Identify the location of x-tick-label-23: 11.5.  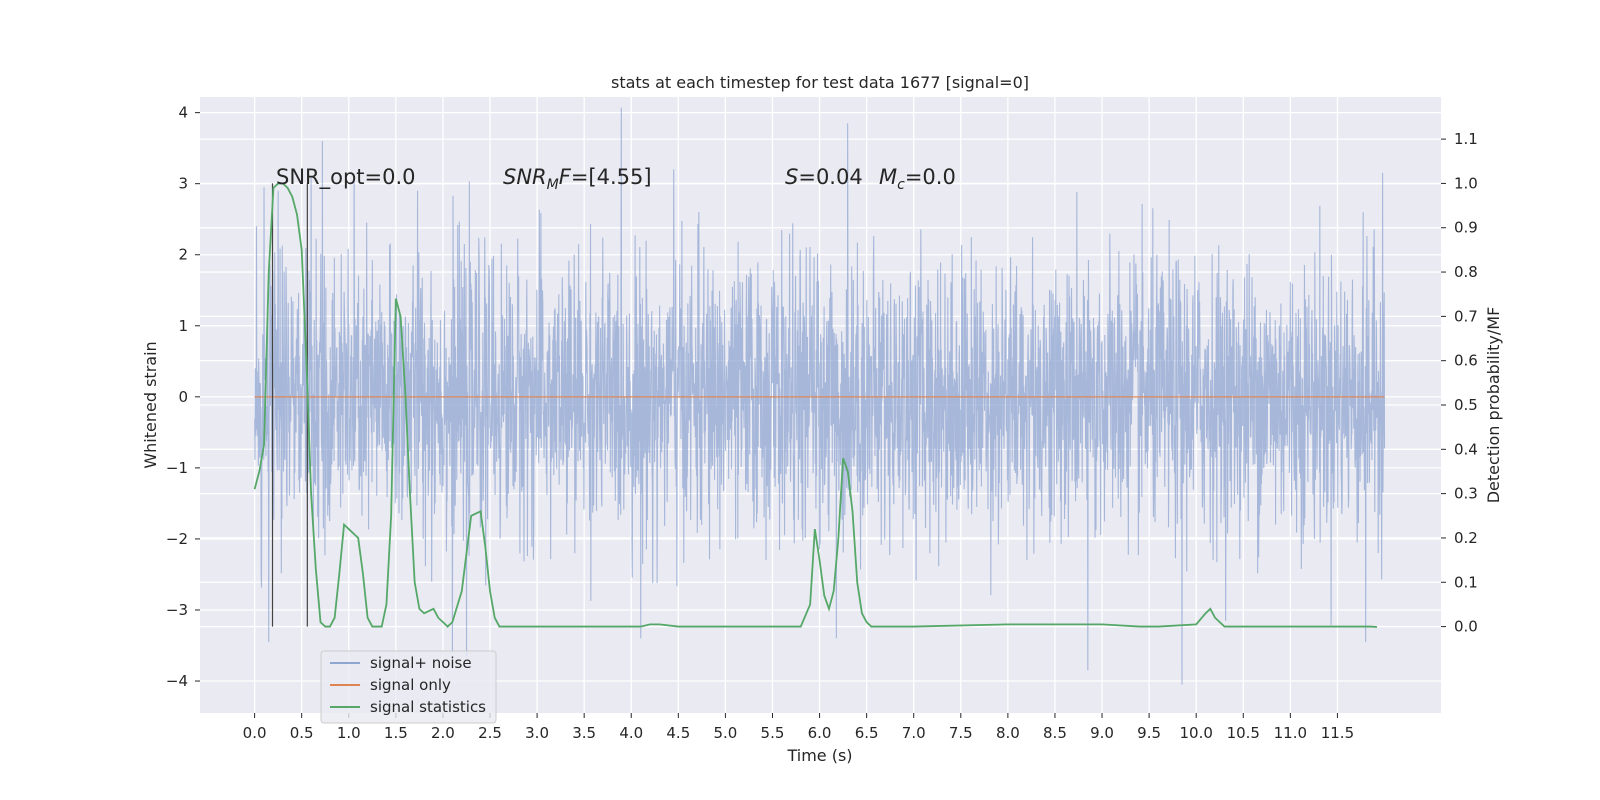
(1337, 733).